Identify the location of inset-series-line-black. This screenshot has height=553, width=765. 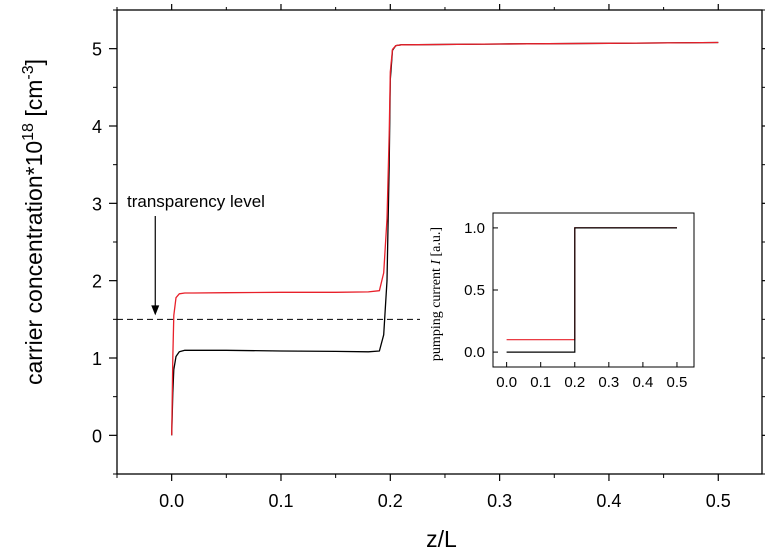
(591, 290).